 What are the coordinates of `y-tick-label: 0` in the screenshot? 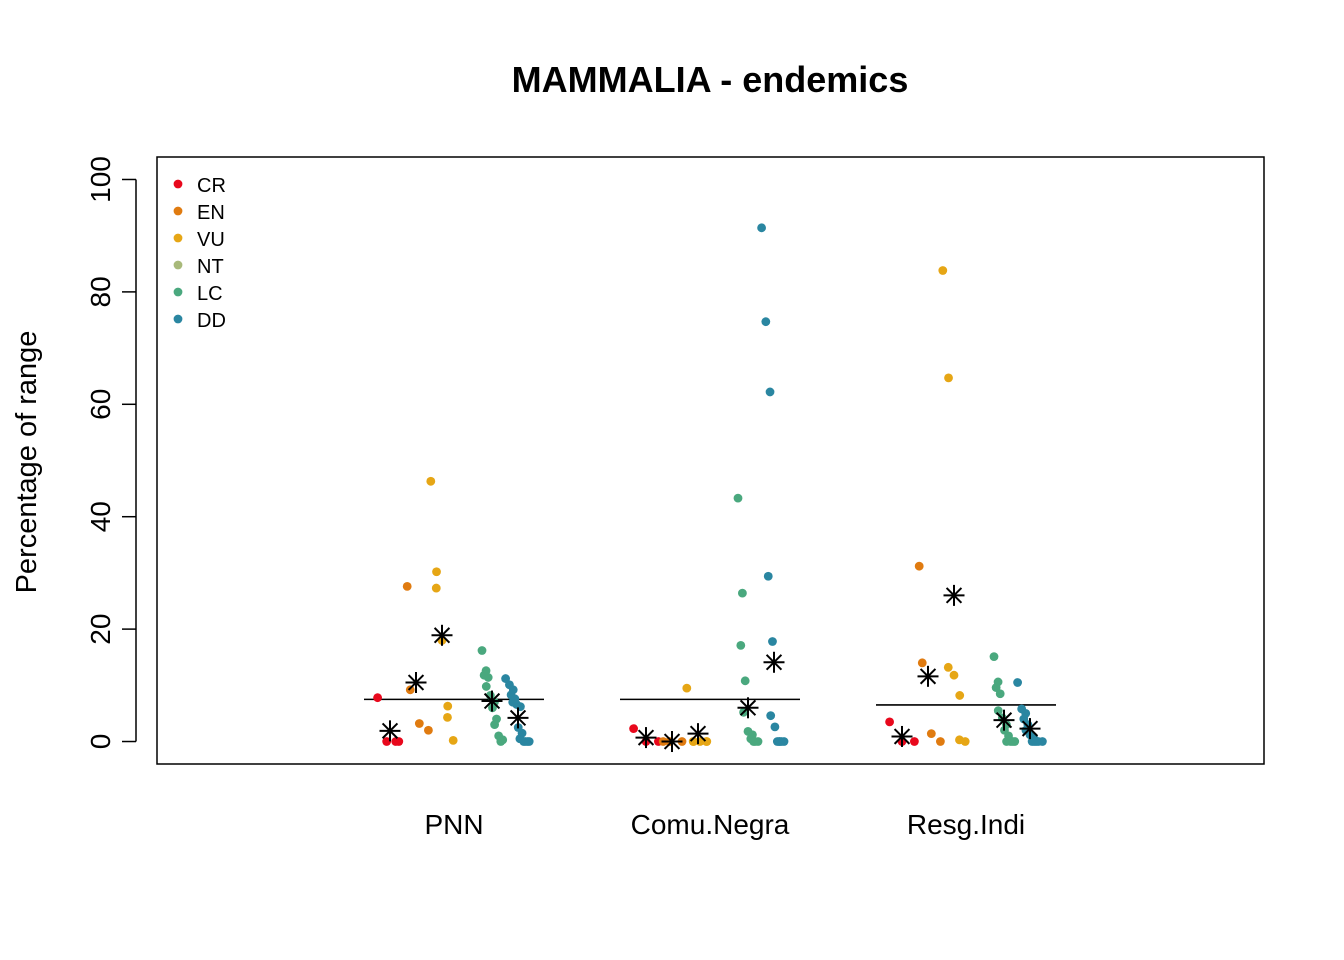 It's located at (100, 742).